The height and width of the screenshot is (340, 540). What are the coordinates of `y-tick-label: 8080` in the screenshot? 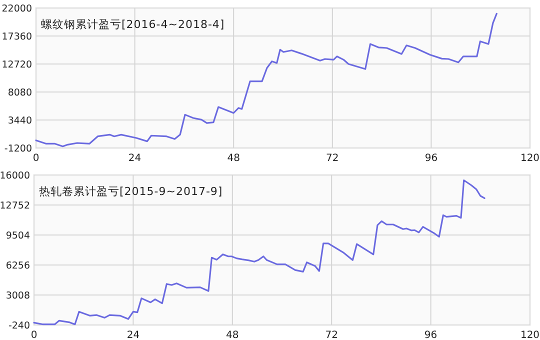 It's located at (20, 93).